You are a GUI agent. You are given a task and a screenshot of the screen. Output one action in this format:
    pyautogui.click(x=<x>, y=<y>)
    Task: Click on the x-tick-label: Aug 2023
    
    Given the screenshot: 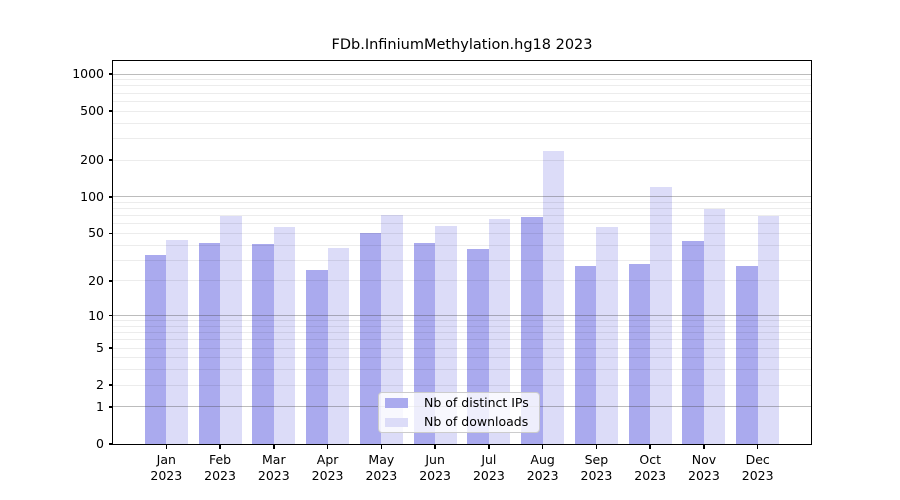 What is the action you would take?
    pyautogui.click(x=543, y=468)
    